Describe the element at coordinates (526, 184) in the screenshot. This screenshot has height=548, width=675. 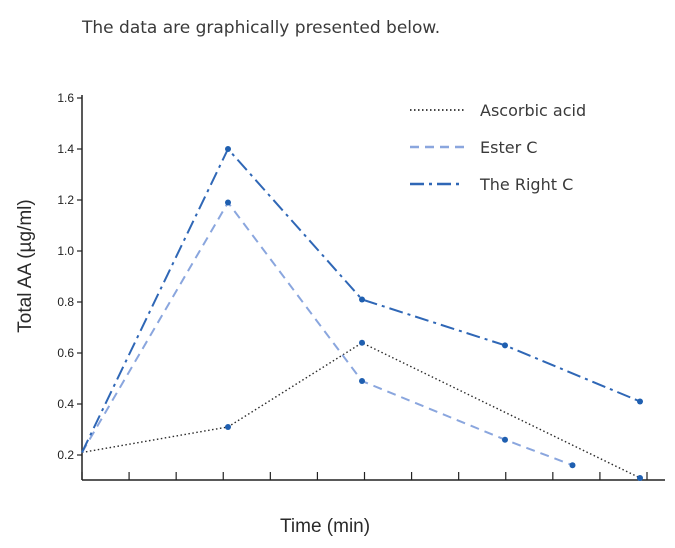
I see `legend-label-the-right-c: The Right C` at that location.